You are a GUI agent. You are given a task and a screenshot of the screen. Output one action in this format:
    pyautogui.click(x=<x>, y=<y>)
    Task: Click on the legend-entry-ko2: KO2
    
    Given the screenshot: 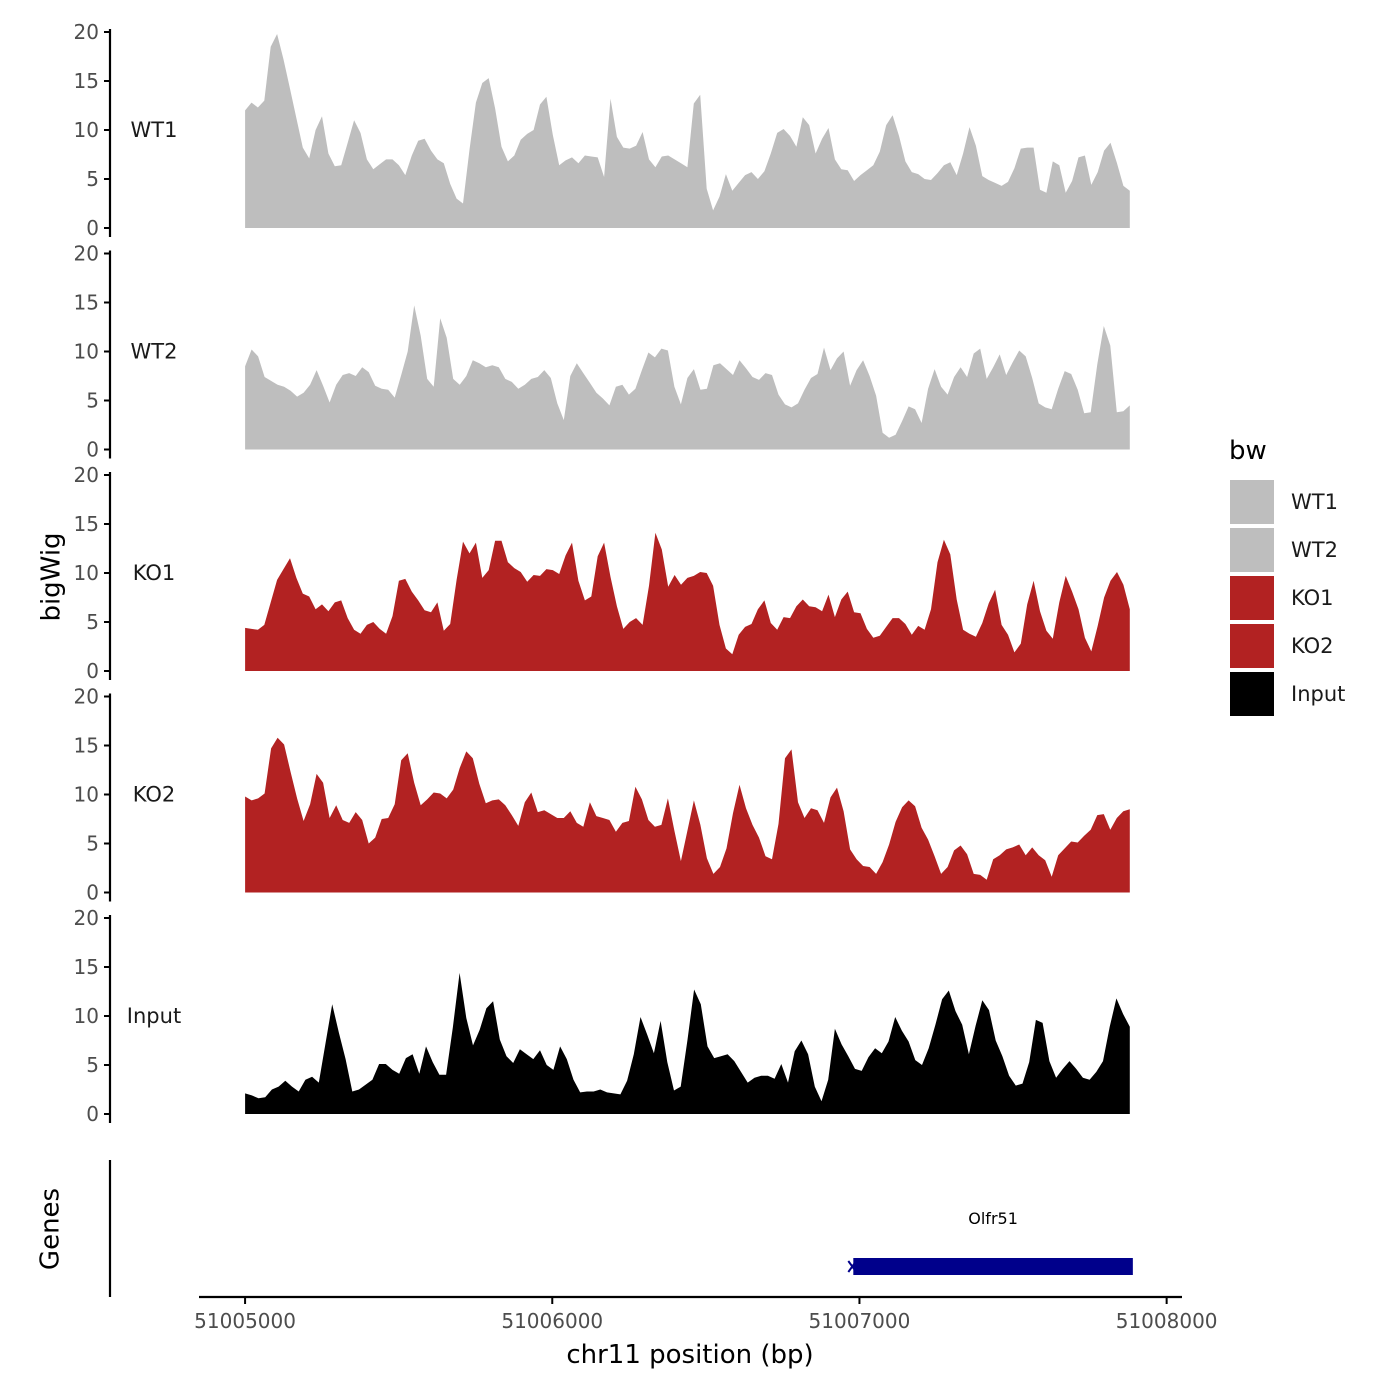 What is the action you would take?
    pyautogui.click(x=1282, y=646)
    